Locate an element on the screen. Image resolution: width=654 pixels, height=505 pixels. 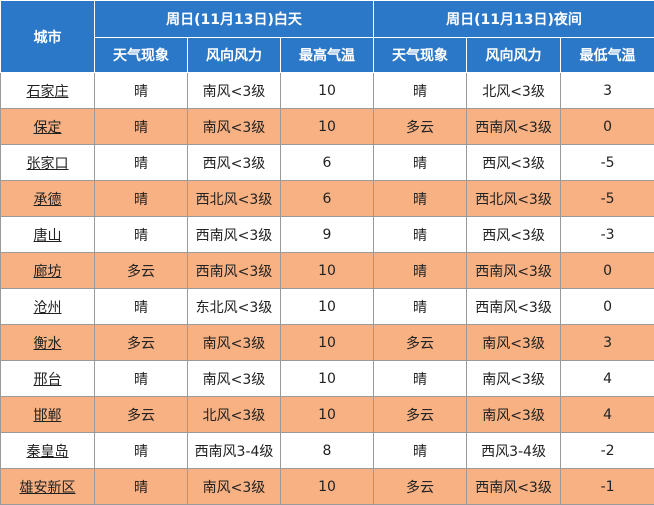
city-cell: 张家口 is located at coordinates (48, 163).